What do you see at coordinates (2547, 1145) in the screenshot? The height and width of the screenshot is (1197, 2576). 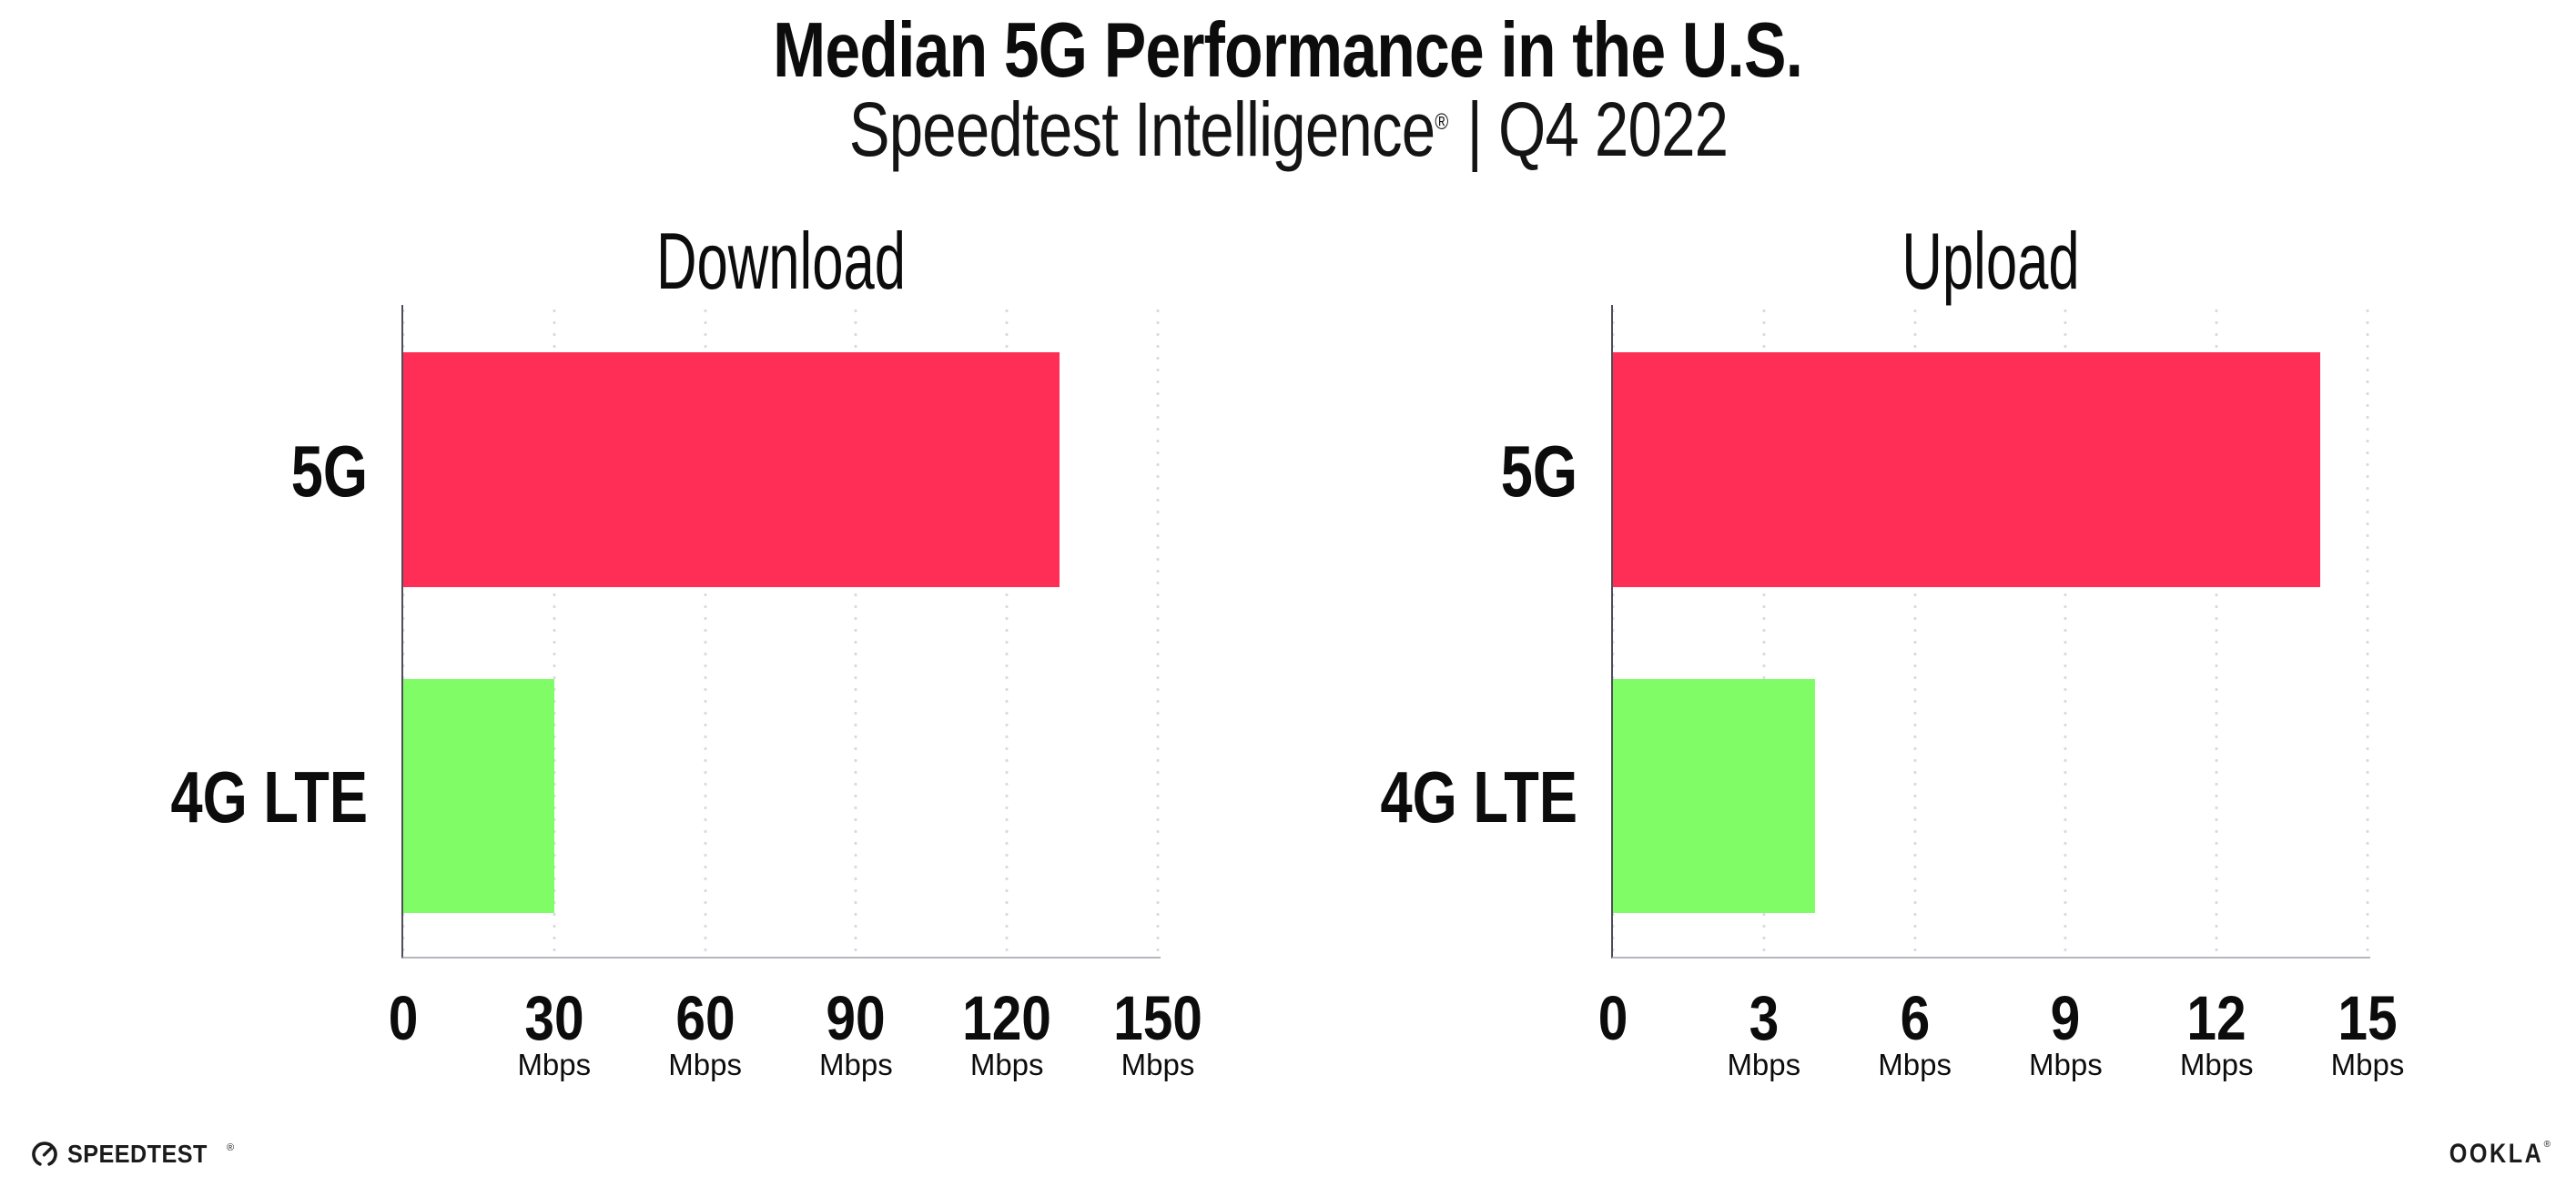 I see `ookla-registered-mark: ®` at bounding box center [2547, 1145].